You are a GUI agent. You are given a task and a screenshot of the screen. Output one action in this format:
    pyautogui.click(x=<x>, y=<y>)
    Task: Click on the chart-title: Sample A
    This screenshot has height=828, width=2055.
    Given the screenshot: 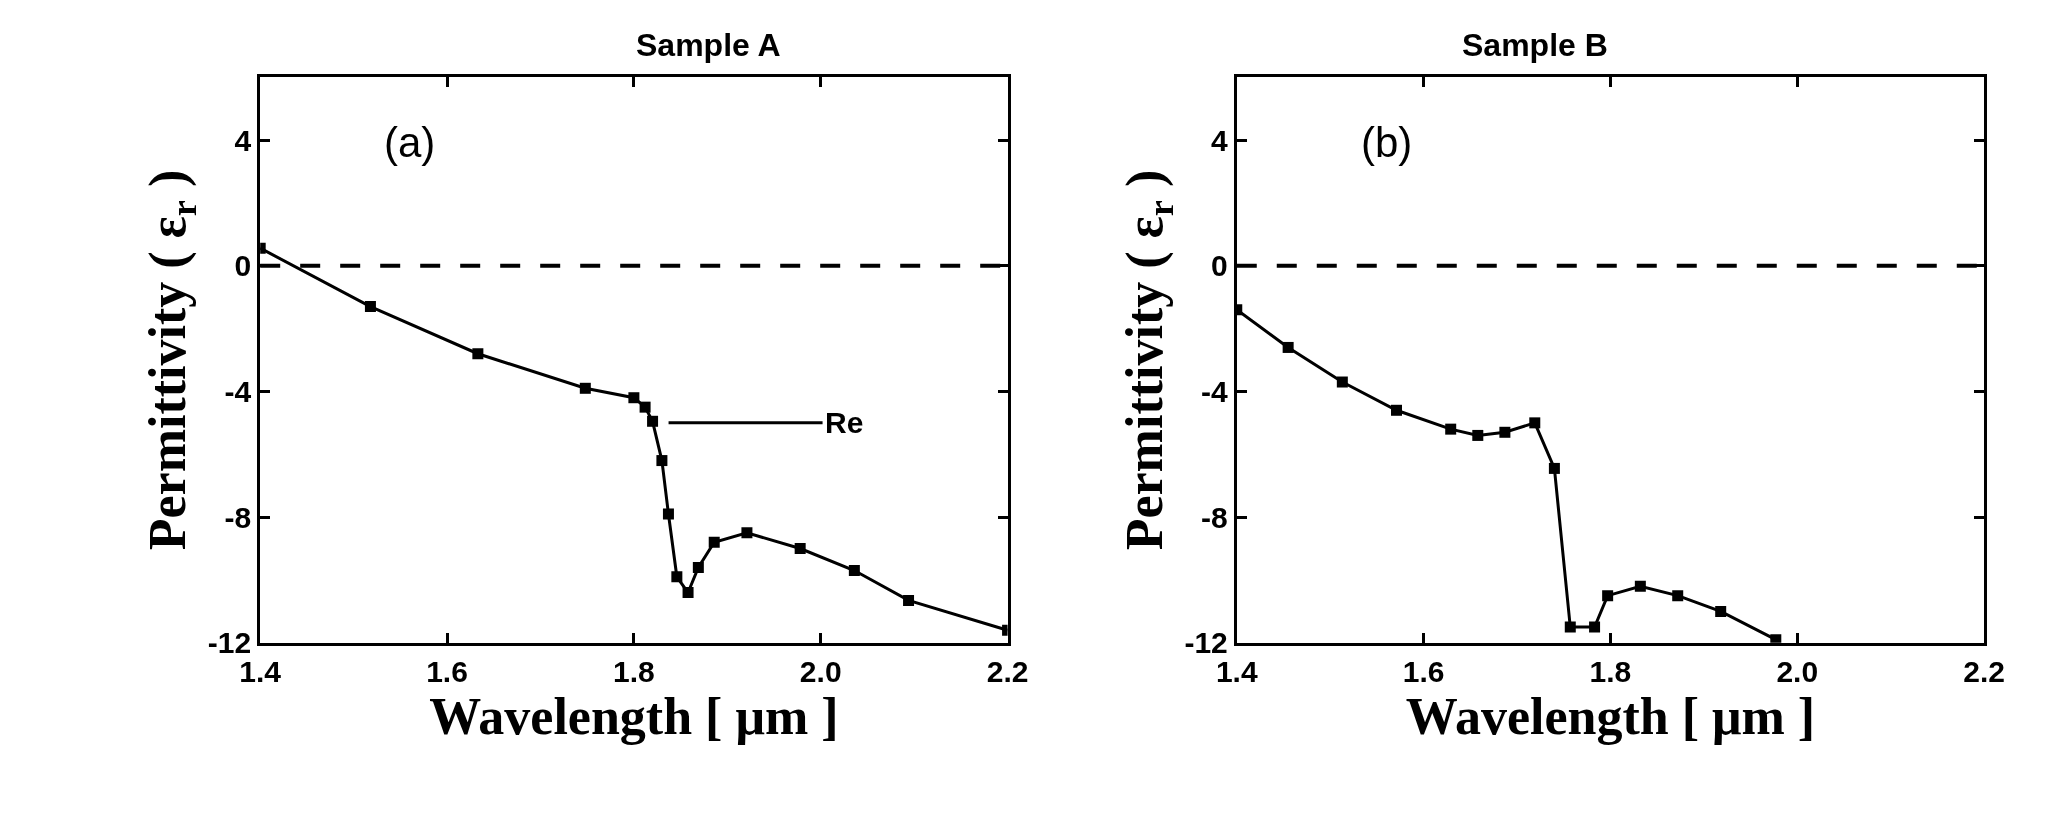 What is the action you would take?
    pyautogui.click(x=708, y=45)
    